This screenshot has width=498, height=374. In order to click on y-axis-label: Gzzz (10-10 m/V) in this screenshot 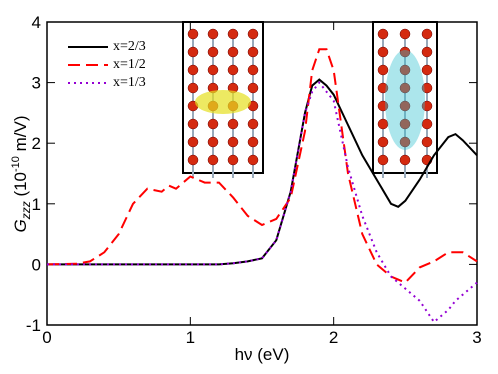, I will do `click(21, 173)`.